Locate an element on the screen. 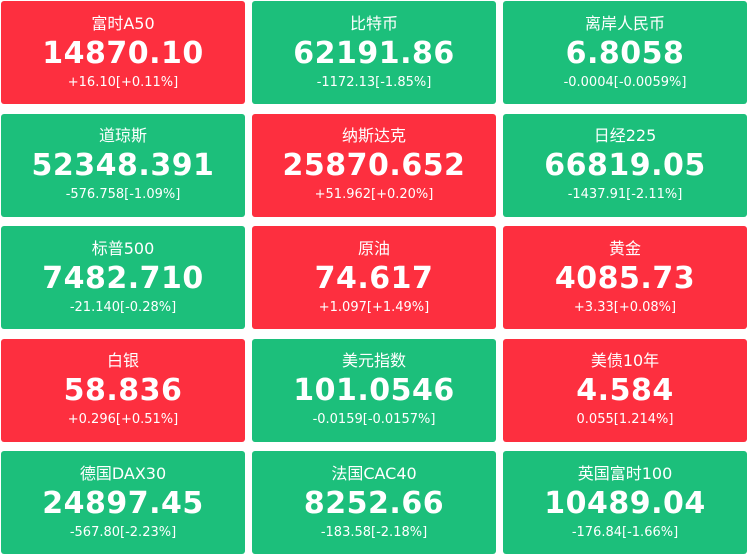 The image size is (749, 557). quote-change: -0.0159[-0.0157%] is located at coordinates (374, 419).